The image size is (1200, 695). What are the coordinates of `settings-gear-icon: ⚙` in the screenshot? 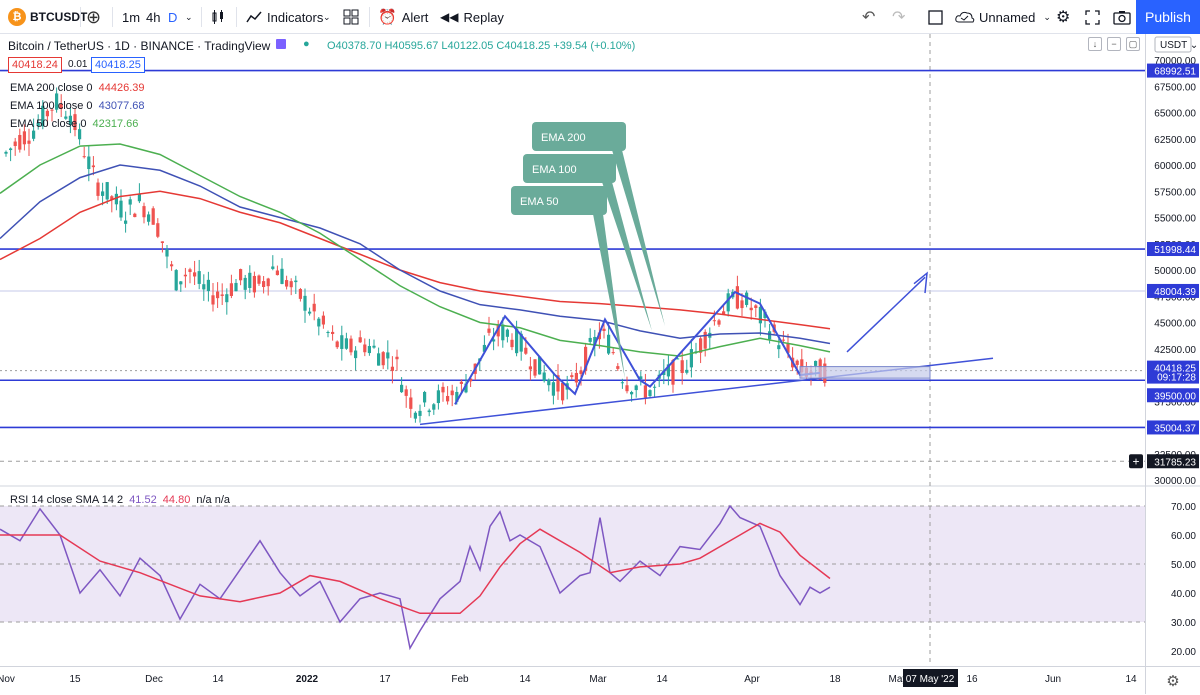 It's located at (1063, 17).